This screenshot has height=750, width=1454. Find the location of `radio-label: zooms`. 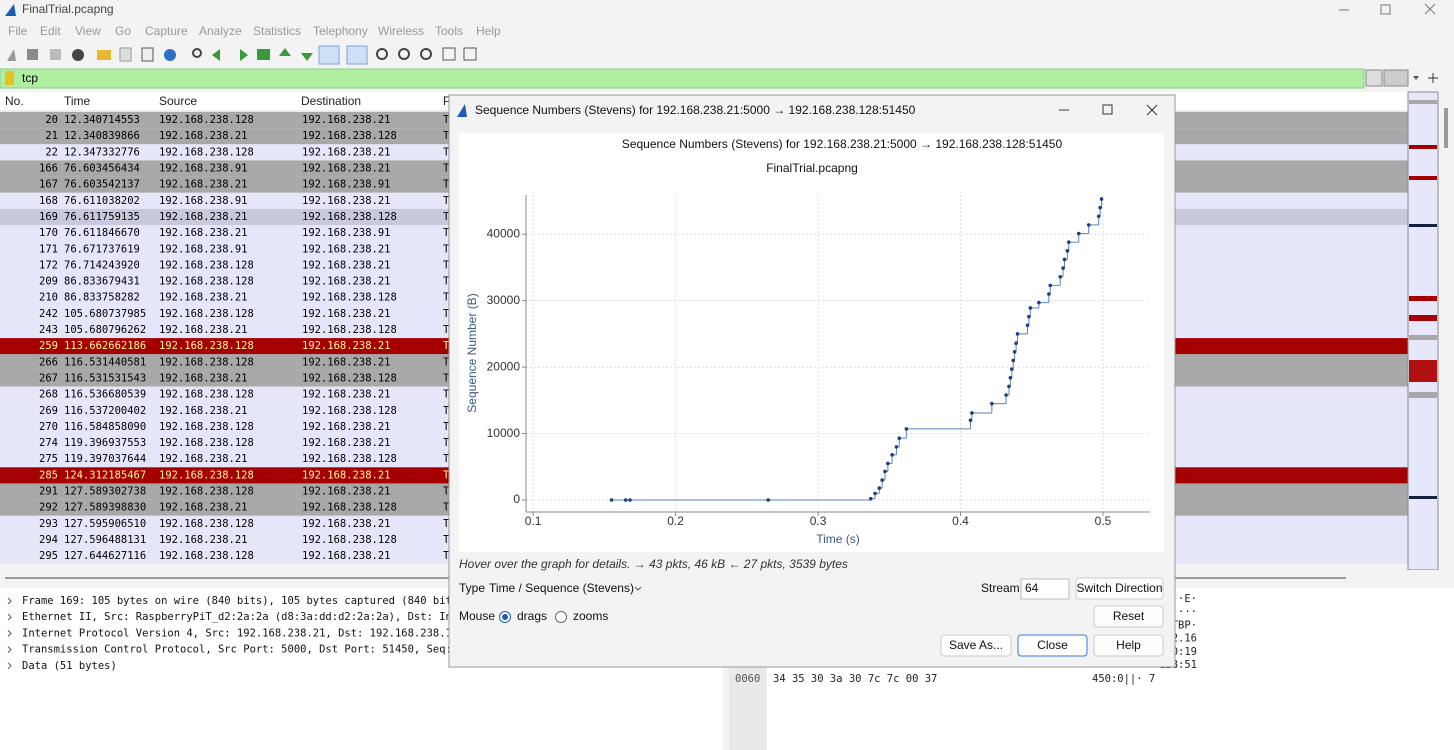

radio-label: zooms is located at coordinates (590, 616).